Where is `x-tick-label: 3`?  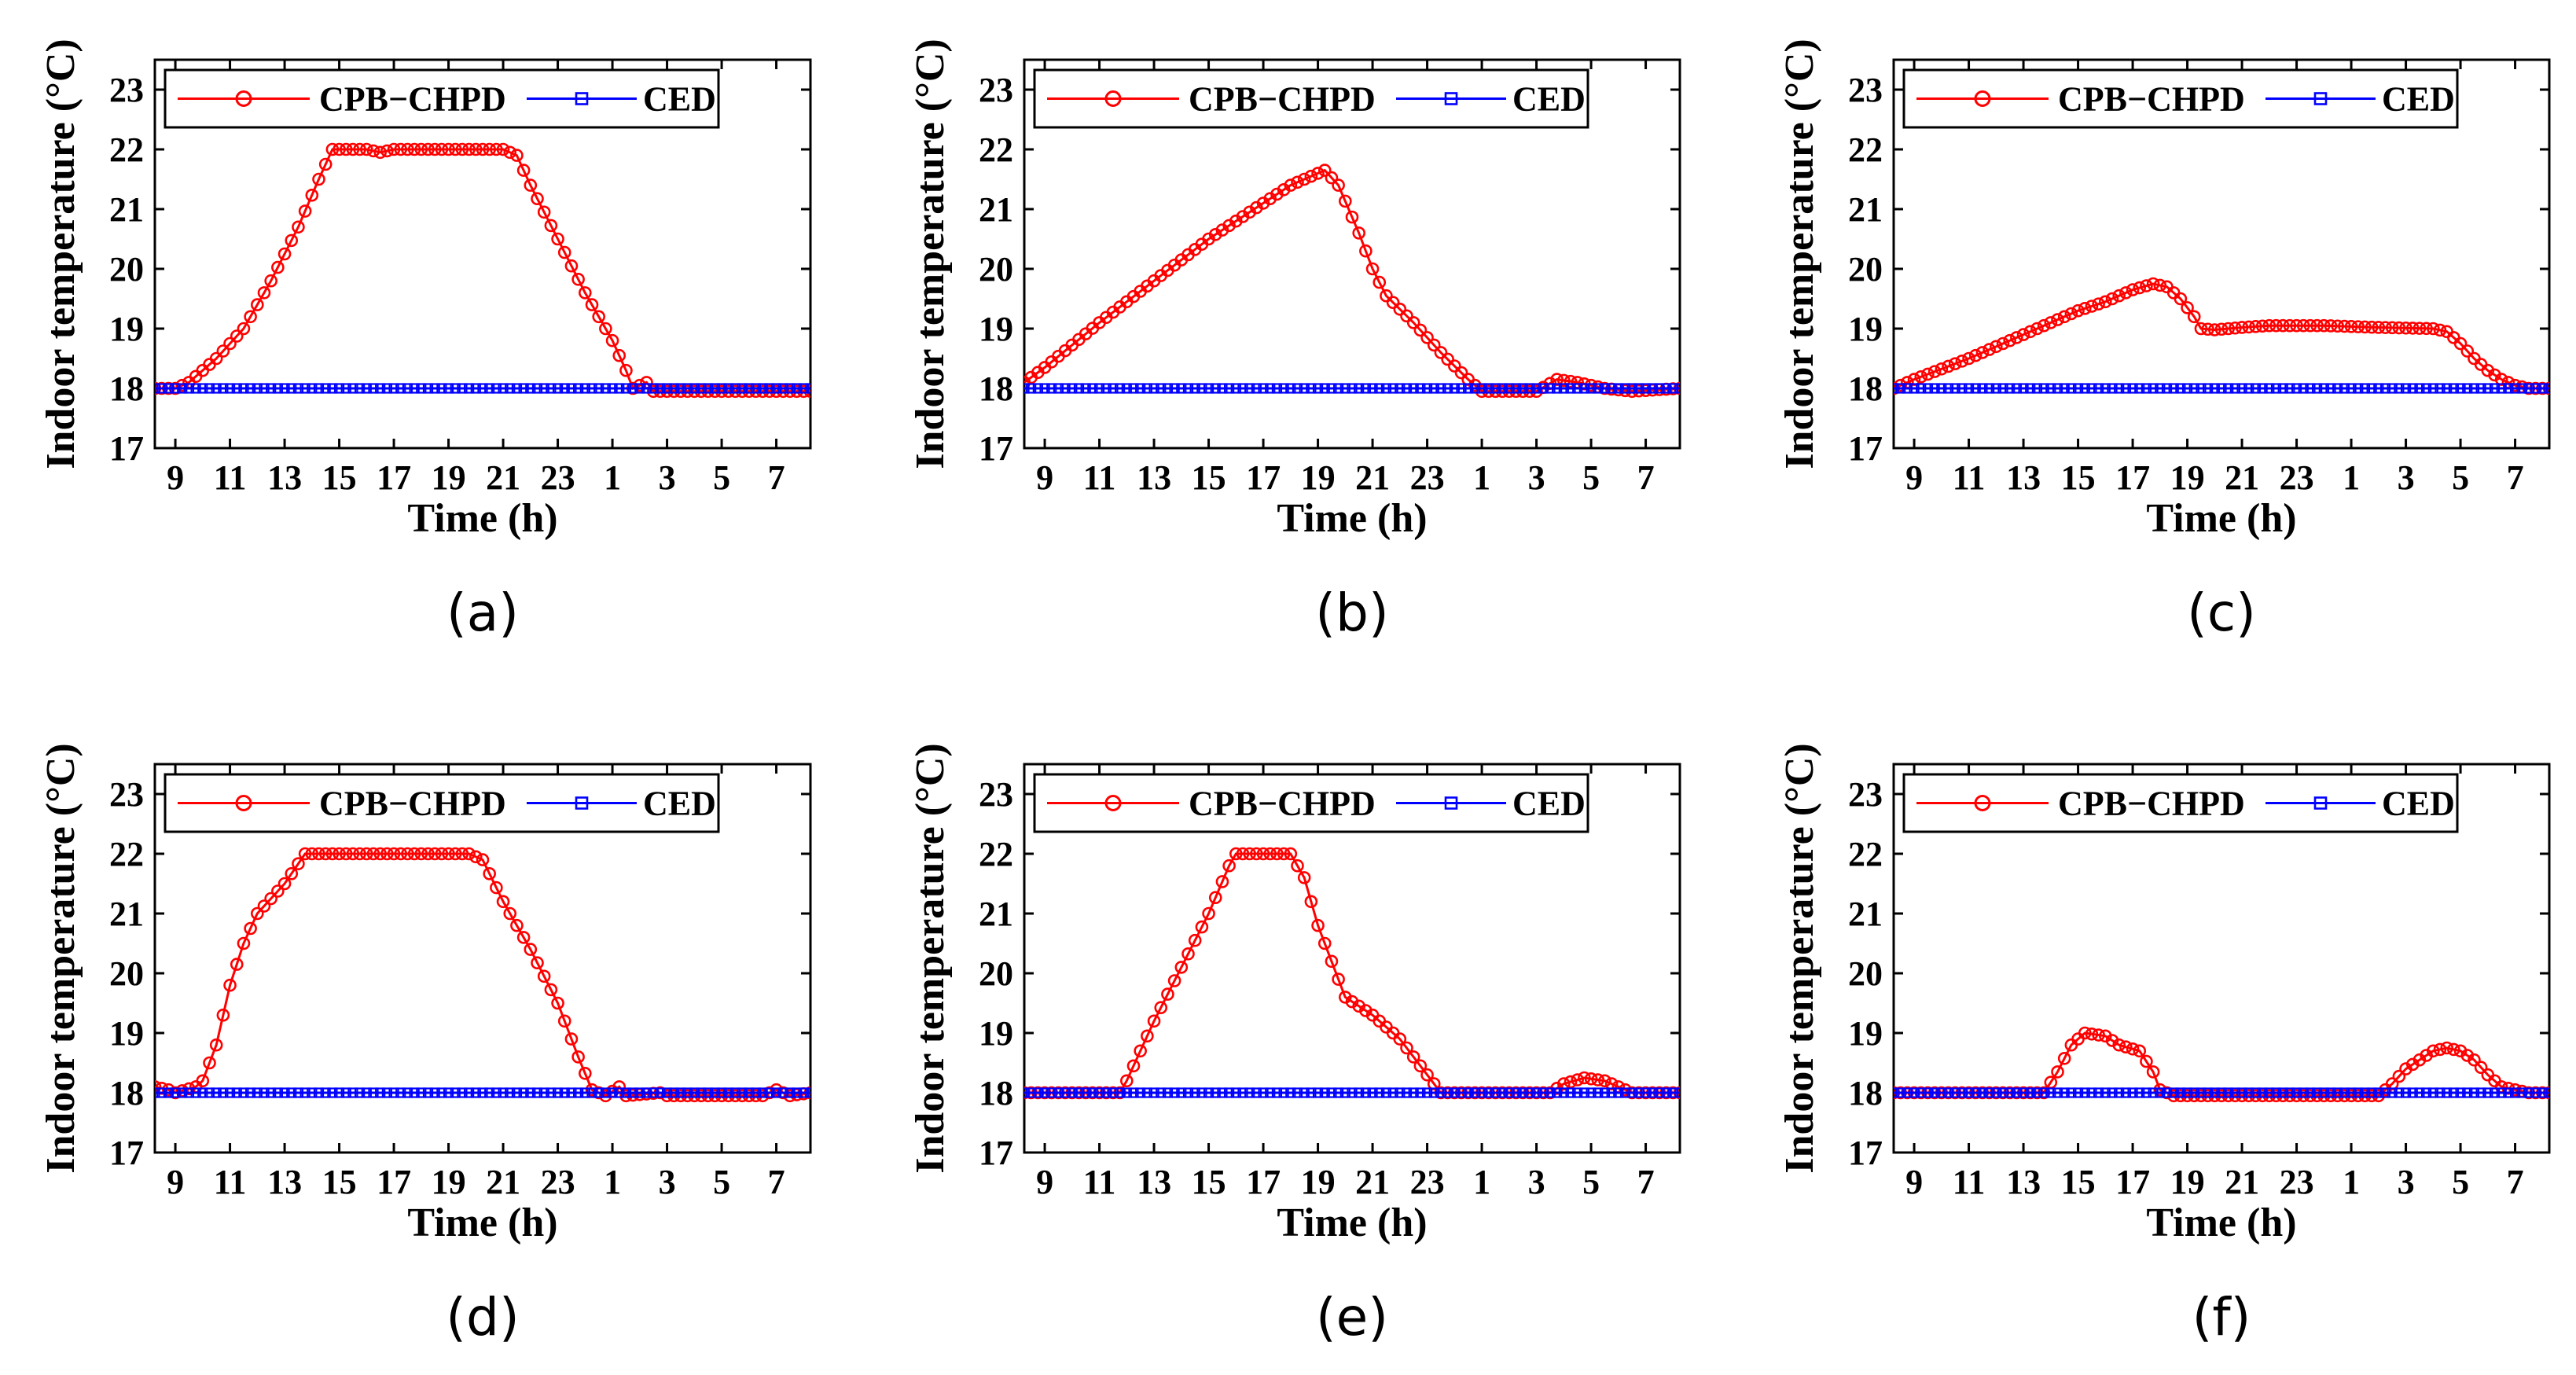 x-tick-label: 3 is located at coordinates (1536, 477).